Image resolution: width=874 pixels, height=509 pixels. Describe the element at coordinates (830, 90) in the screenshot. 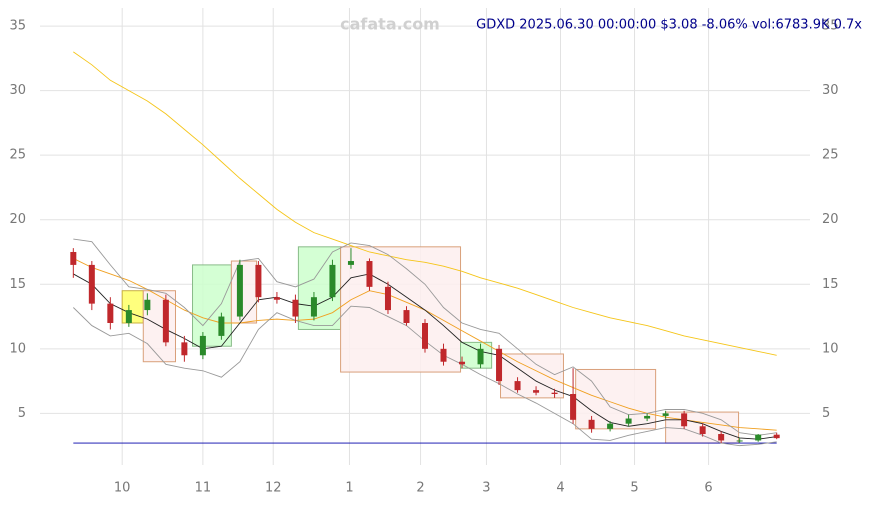

I see `y-tick-label-right: 30` at that location.